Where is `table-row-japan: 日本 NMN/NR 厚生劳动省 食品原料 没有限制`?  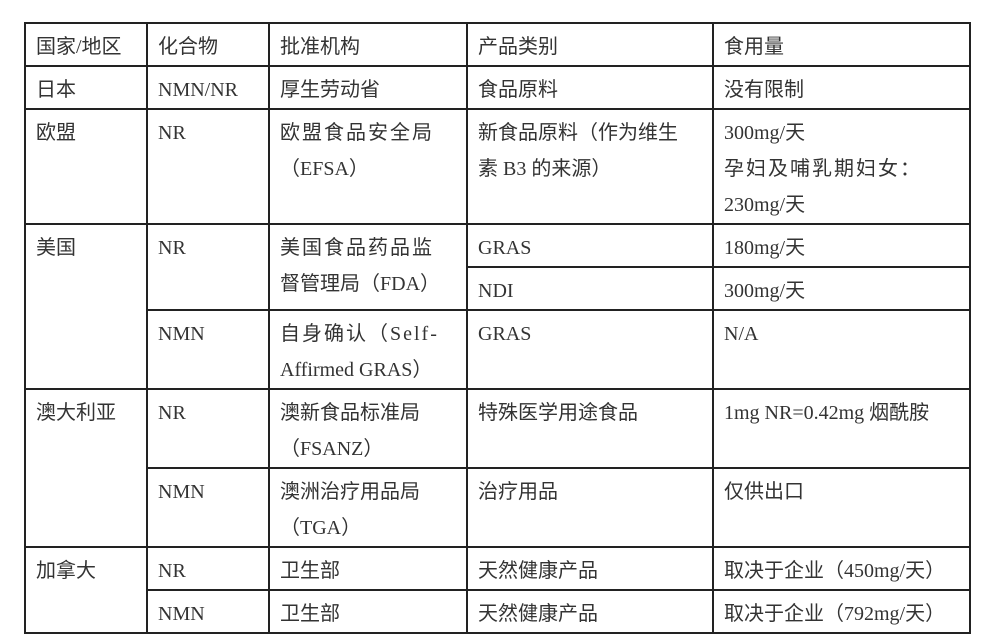 table-row-japan: 日本 NMN/NR 厚生劳动省 食品原料 没有限制 is located at coordinates (497, 87).